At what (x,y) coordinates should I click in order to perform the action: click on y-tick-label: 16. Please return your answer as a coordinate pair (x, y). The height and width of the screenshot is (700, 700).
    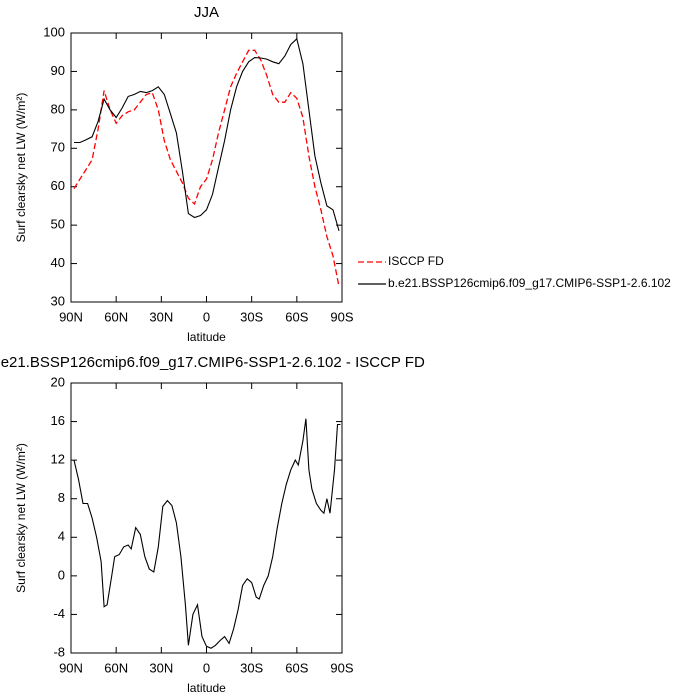
    Looking at the image, I should click on (58, 420).